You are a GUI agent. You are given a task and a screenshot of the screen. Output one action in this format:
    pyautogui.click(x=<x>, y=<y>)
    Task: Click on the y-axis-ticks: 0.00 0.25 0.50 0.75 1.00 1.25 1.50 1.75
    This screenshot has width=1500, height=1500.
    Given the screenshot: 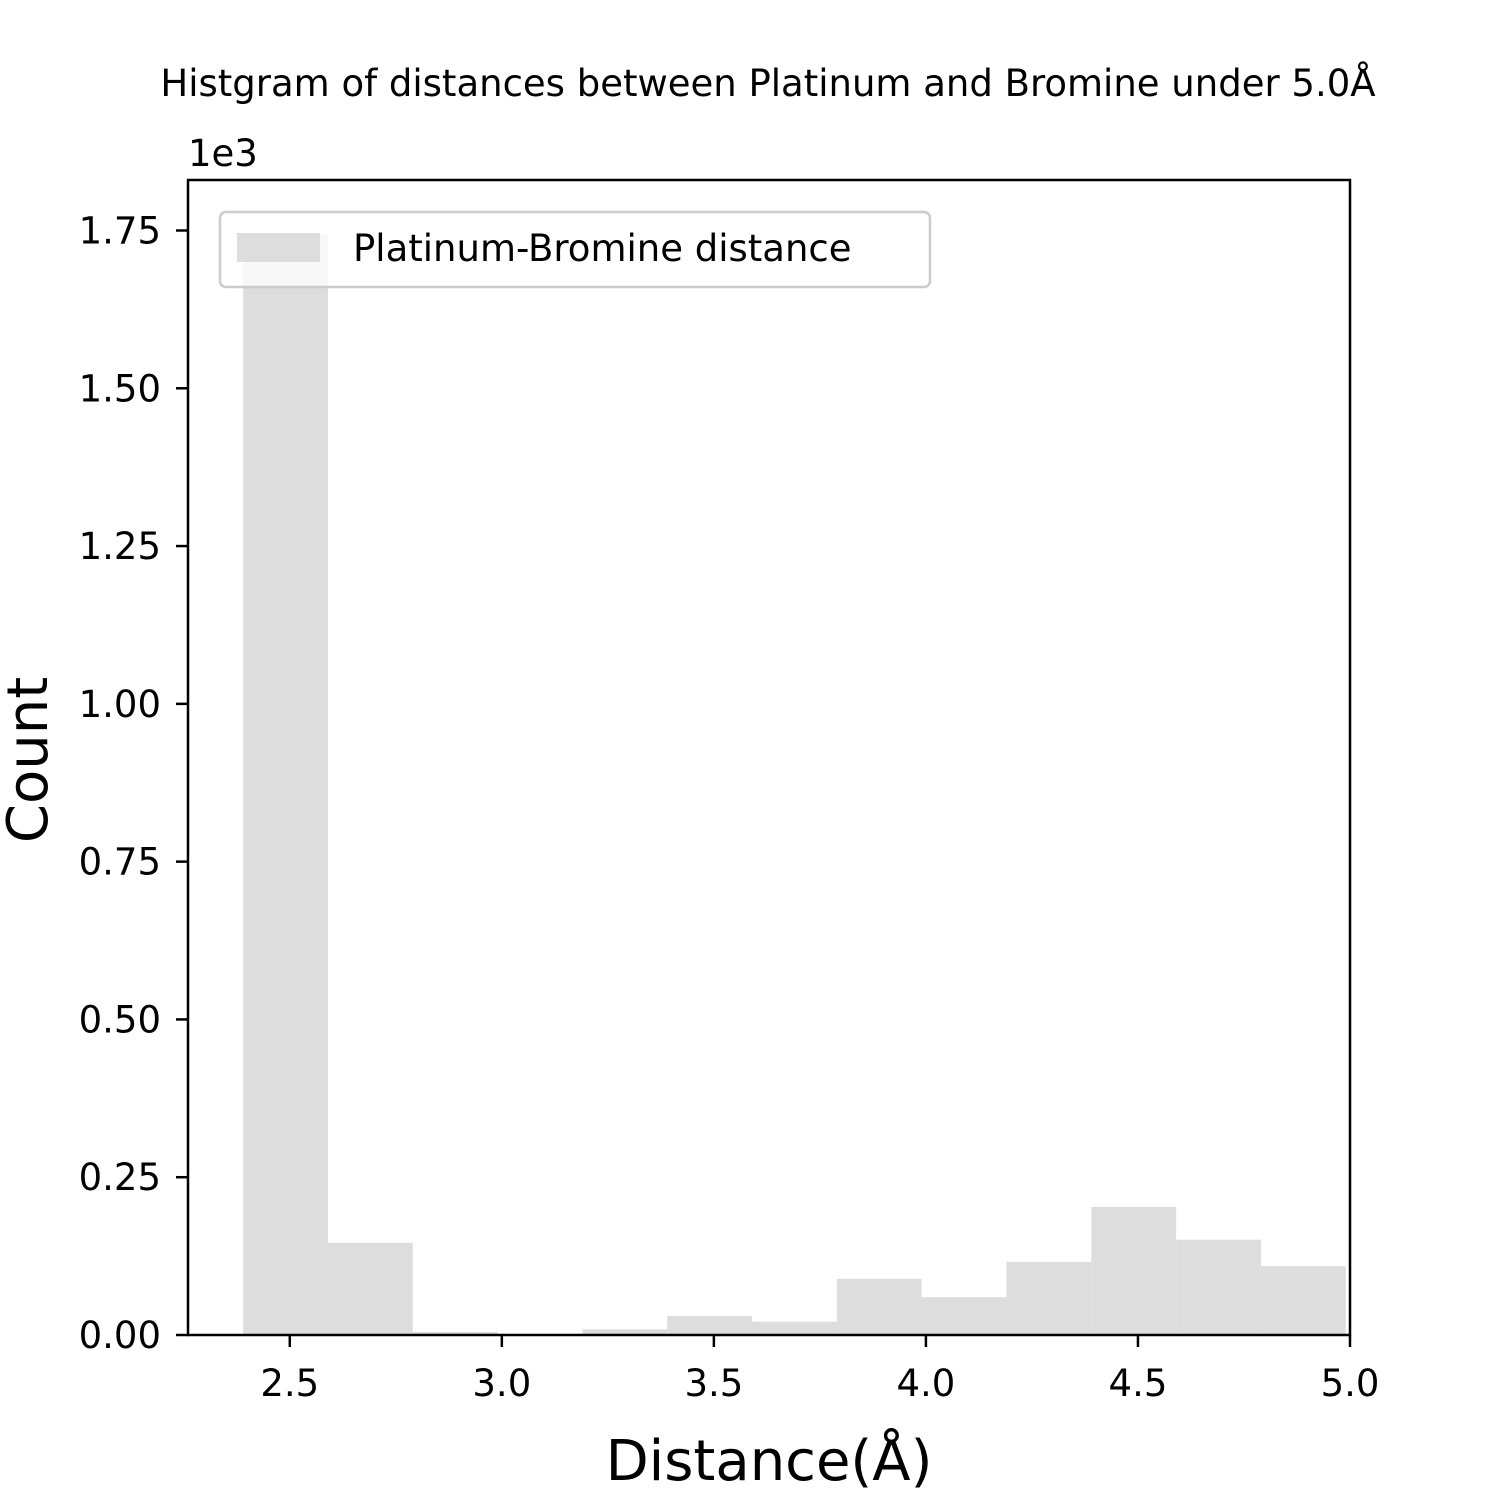 What is the action you would take?
    pyautogui.click(x=133, y=783)
    